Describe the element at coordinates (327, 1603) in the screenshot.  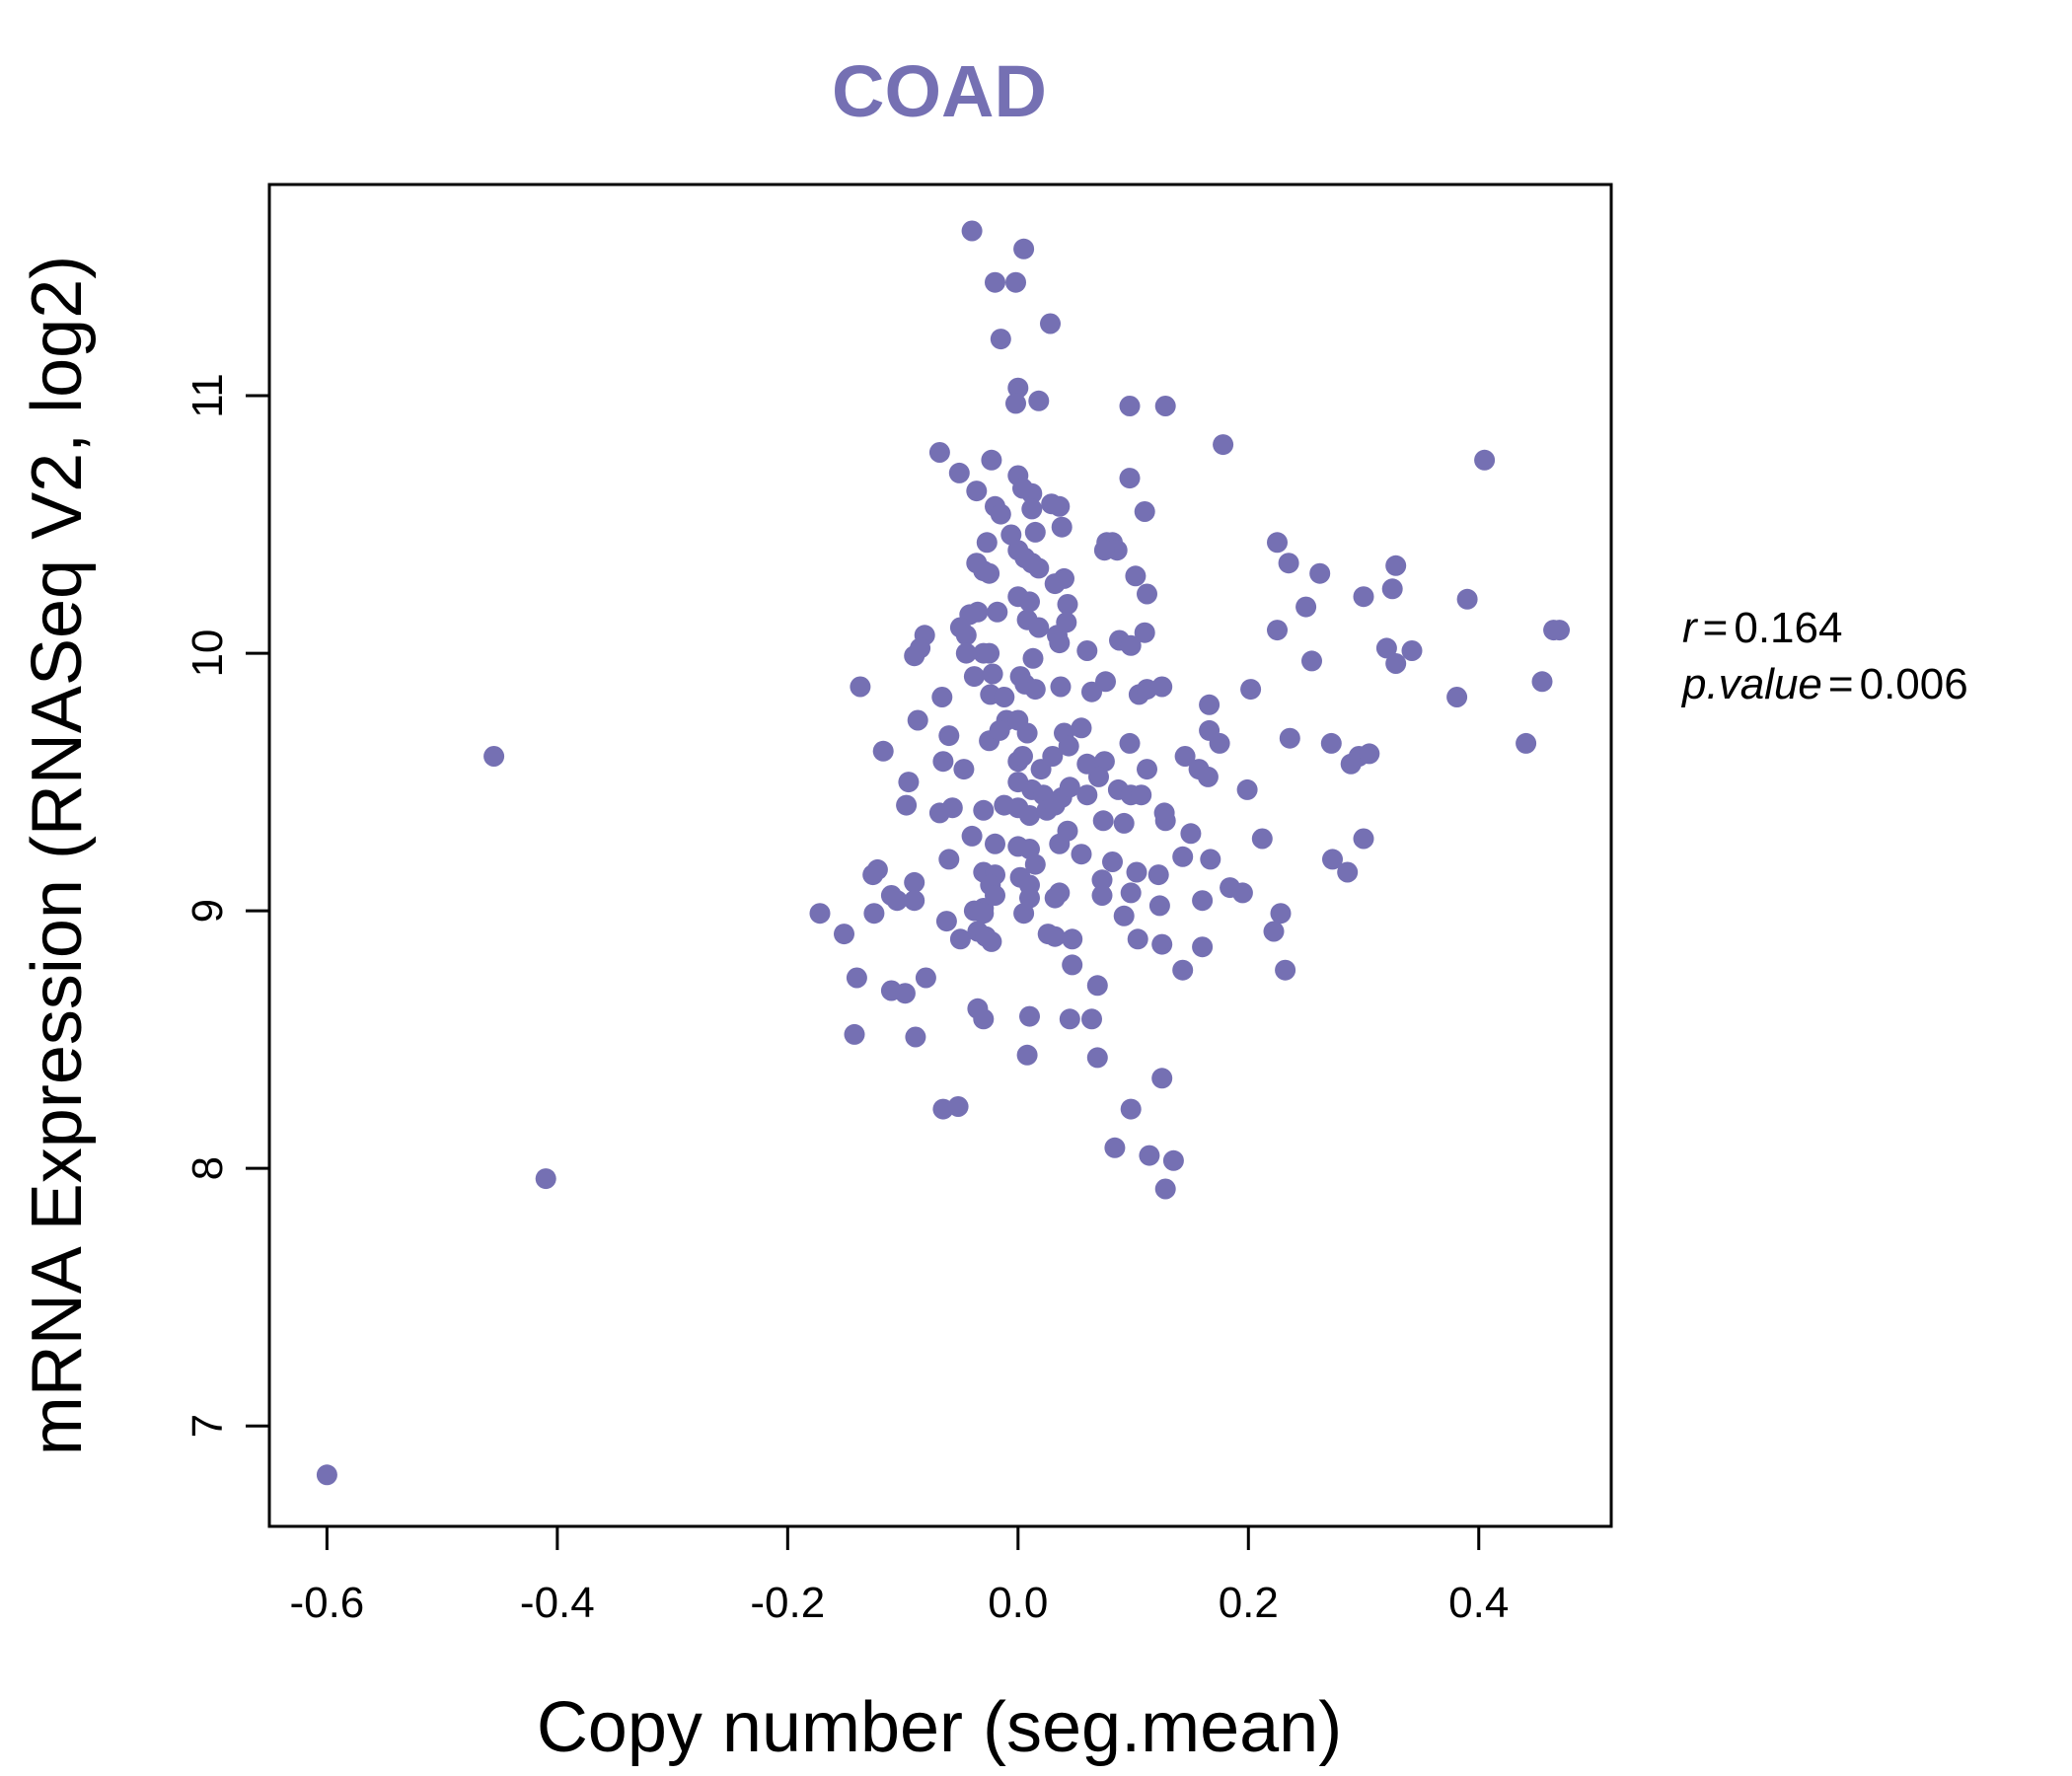
I see `x-tick-label: -0.6` at that location.